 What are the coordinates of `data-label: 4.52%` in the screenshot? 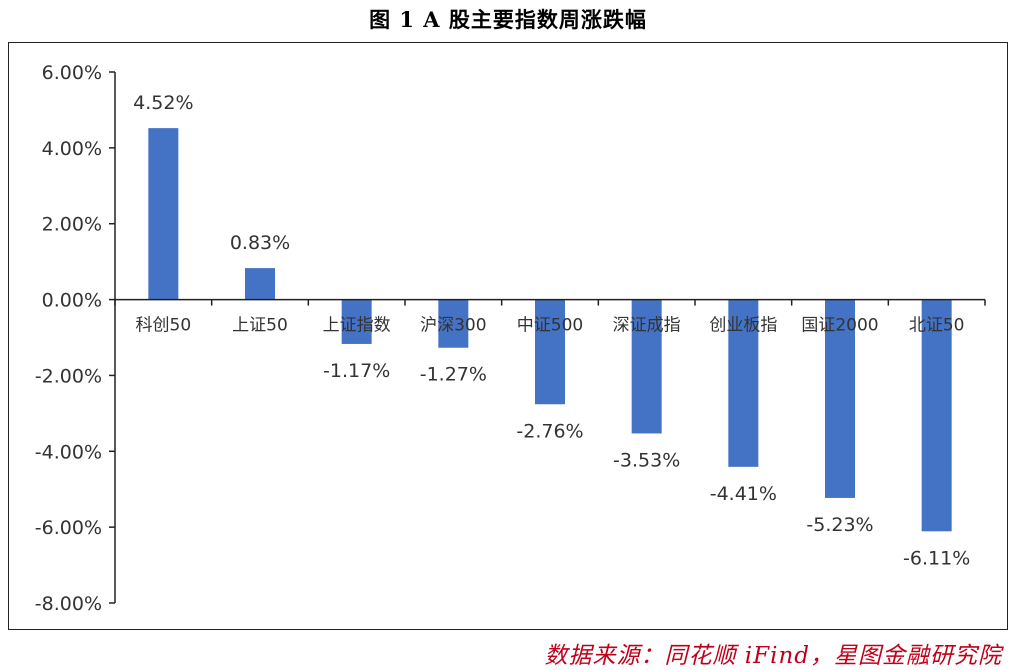 It's located at (163, 103).